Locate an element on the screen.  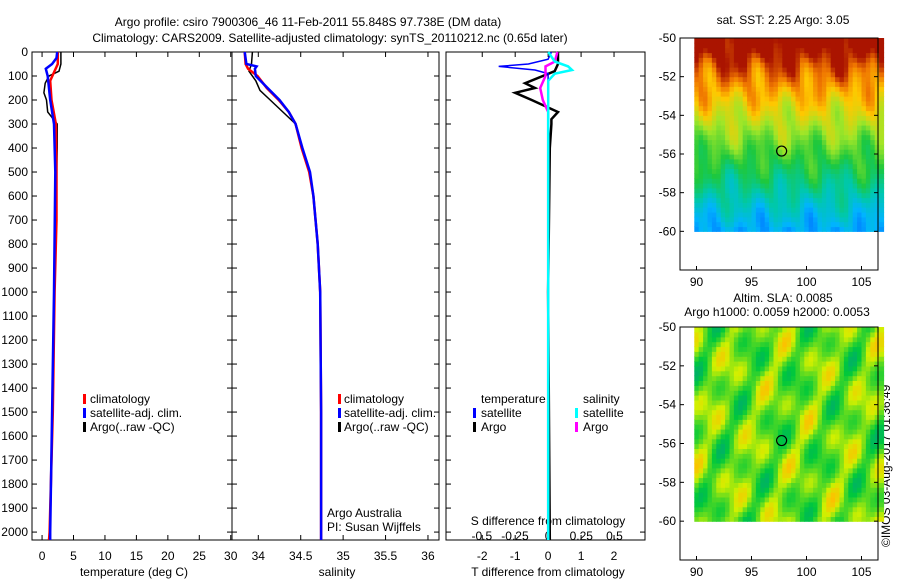
y-tick-label: 700 is located at coordinates (18, 220).